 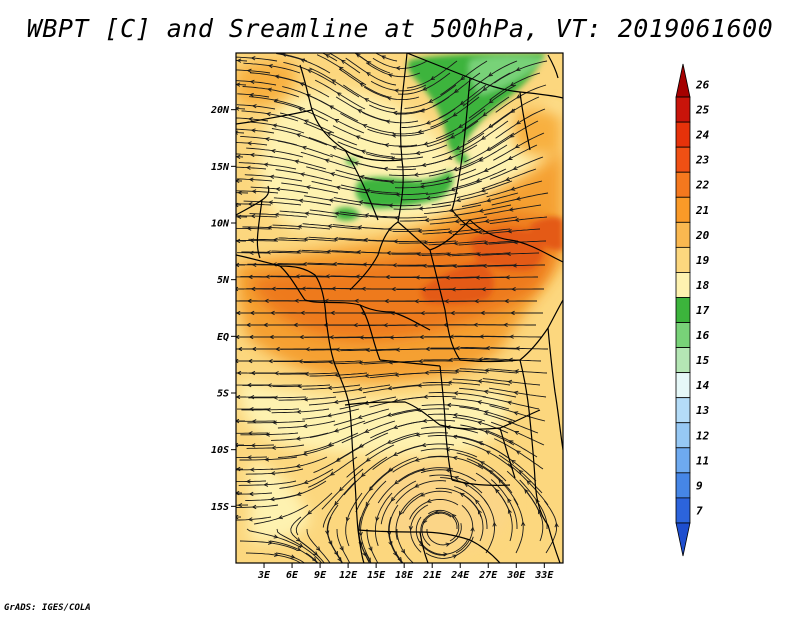 I want to click on colorbar-label: 13, so click(x=703, y=410).